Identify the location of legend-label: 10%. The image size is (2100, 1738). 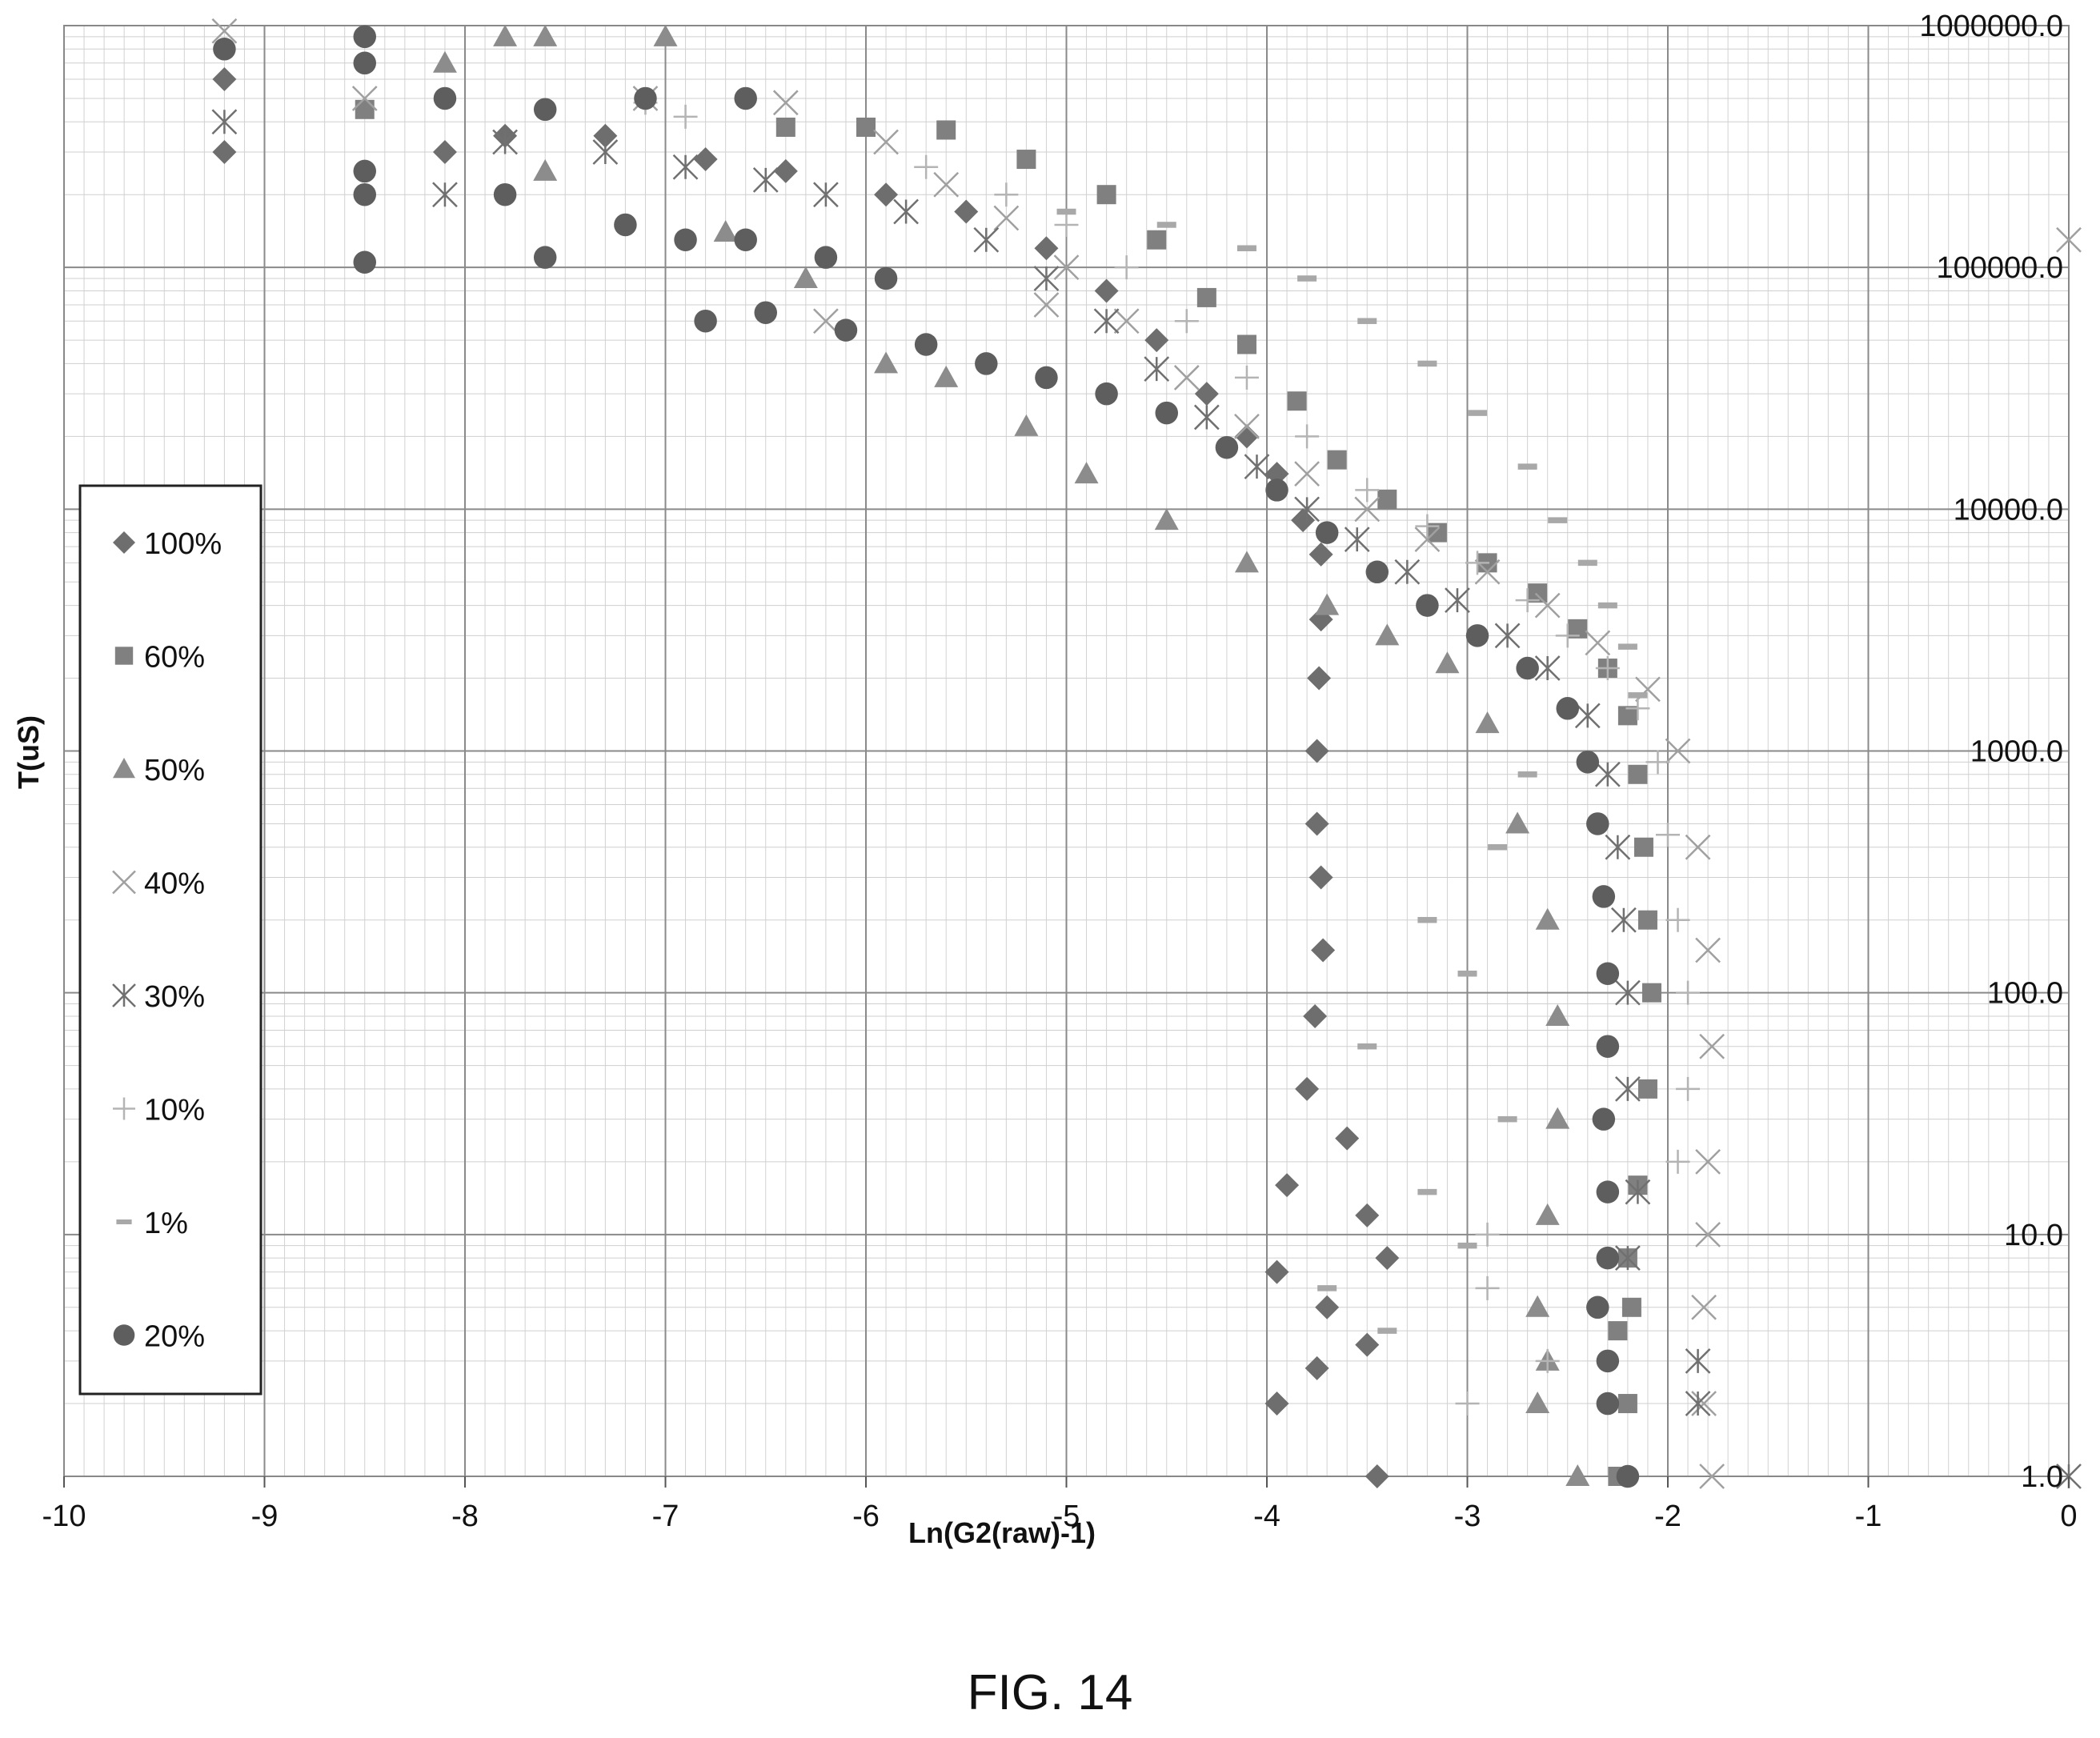
(174, 1110).